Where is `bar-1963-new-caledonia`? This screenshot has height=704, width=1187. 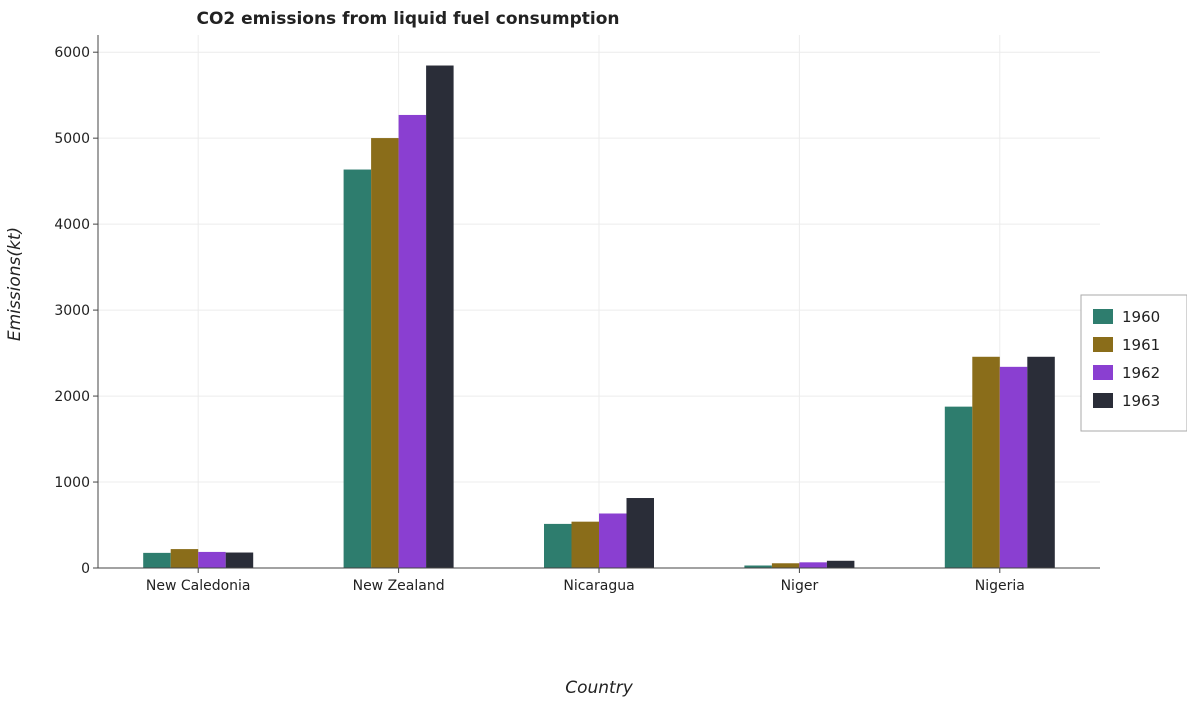
bar-1963-new-caledonia is located at coordinates (239, 560).